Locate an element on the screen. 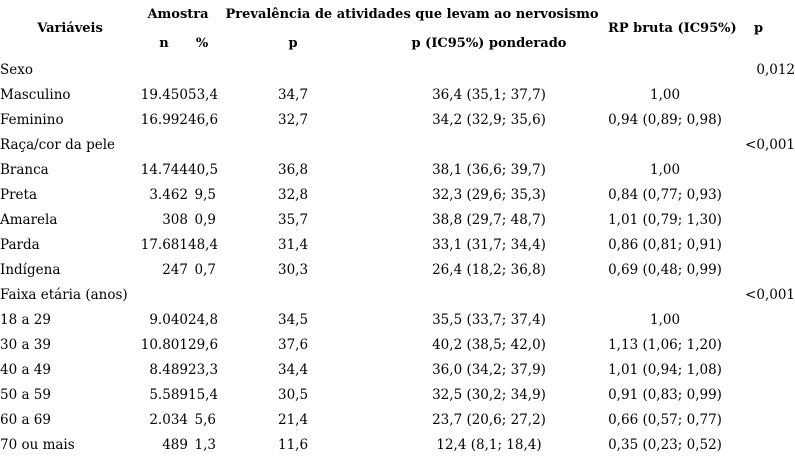 This screenshot has width=795, height=458. cell-rp-bruta: 0,94 (0,89; 0,98) is located at coordinates (665, 119).